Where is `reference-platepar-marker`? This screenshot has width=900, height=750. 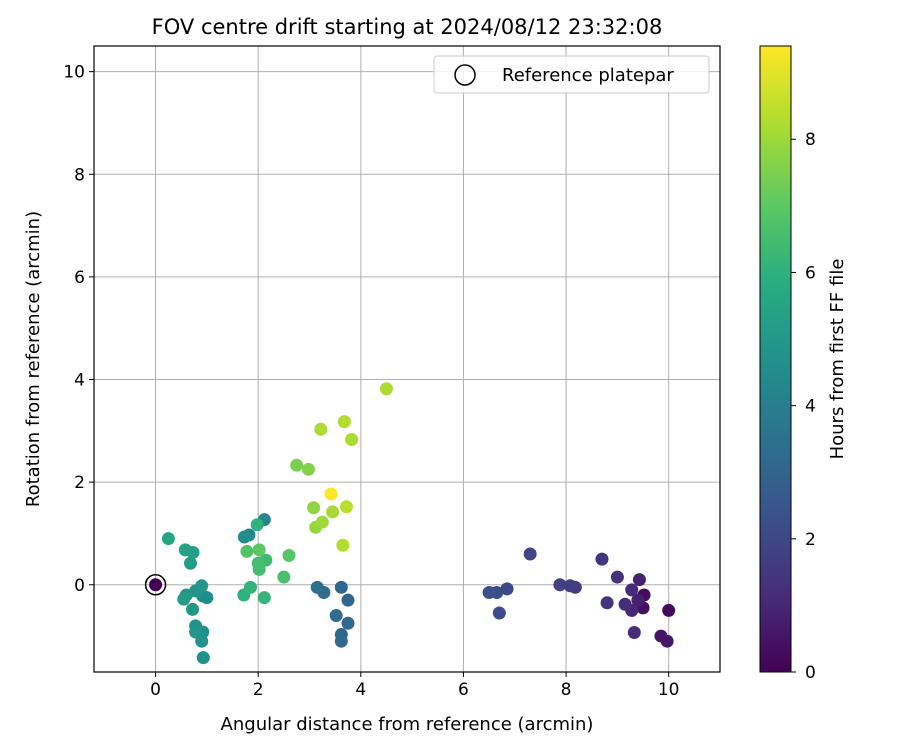
reference-platepar-marker is located at coordinates (155, 585).